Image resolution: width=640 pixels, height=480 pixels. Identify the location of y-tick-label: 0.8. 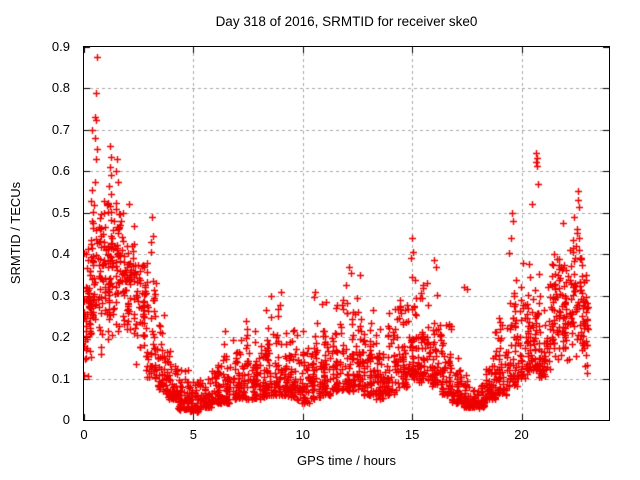
(60, 88).